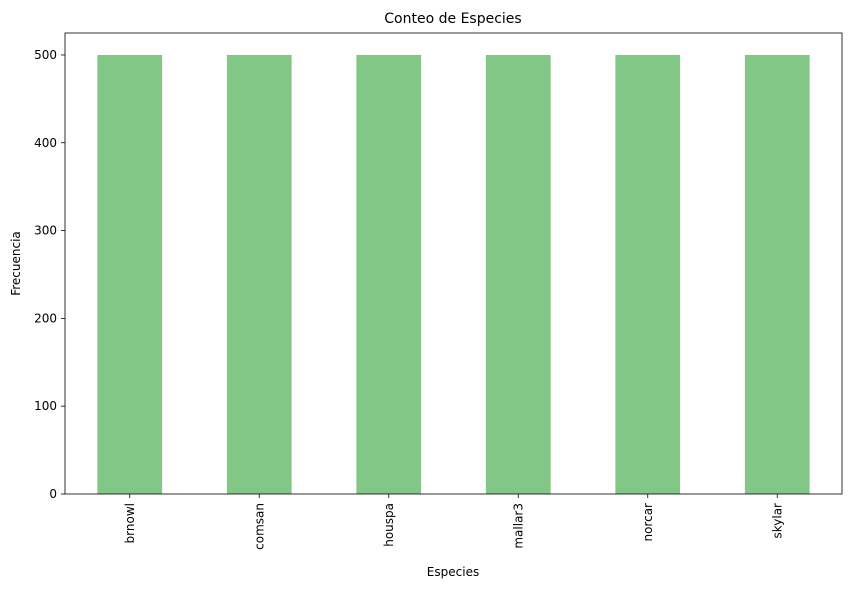  I want to click on bar-norcar, so click(648, 274).